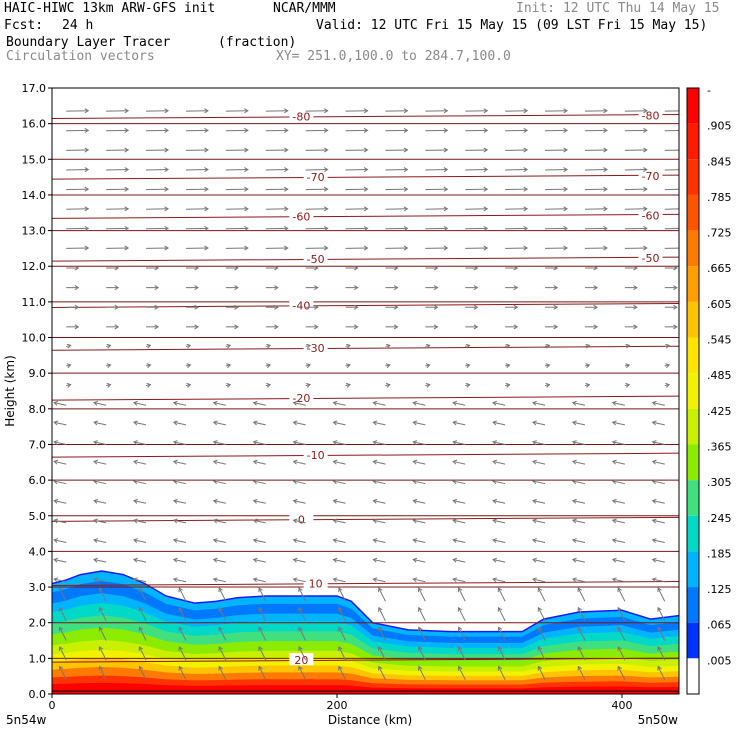 The image size is (740, 740). I want to click on y-tick-label: 5.0, so click(38, 516).